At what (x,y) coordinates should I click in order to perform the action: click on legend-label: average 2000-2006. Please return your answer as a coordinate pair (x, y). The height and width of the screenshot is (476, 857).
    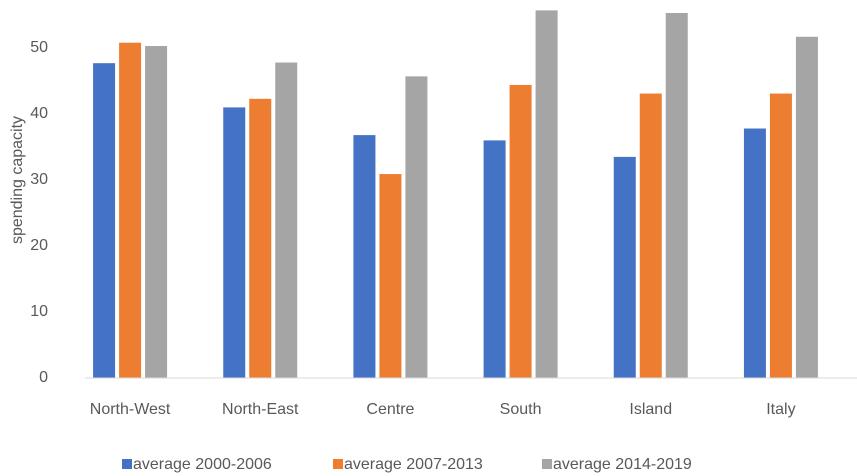
    Looking at the image, I should click on (202, 464).